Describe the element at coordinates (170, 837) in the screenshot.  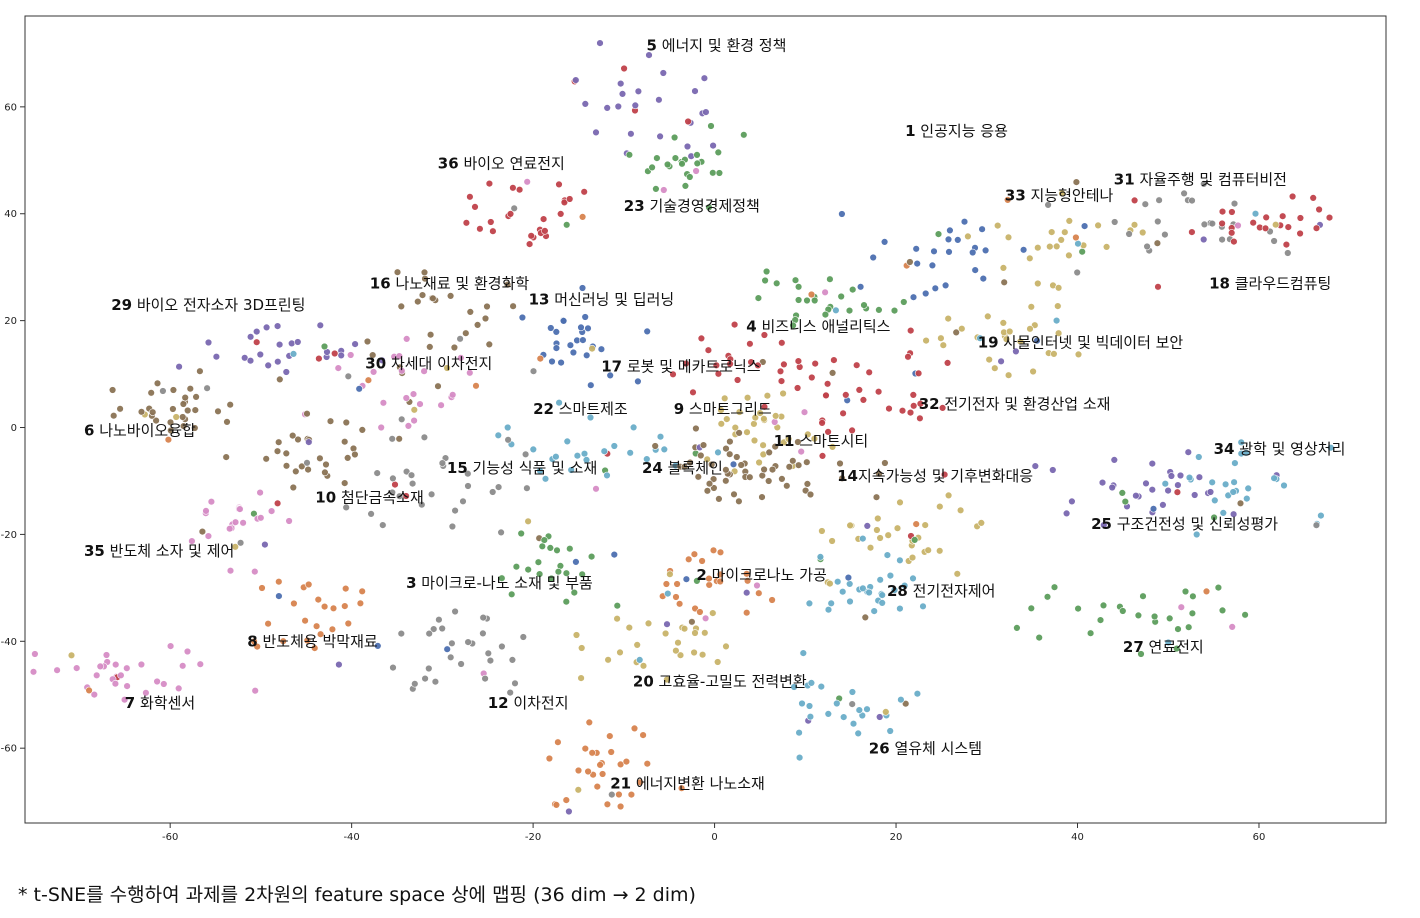
I see `x-tick-label: -60` at that location.